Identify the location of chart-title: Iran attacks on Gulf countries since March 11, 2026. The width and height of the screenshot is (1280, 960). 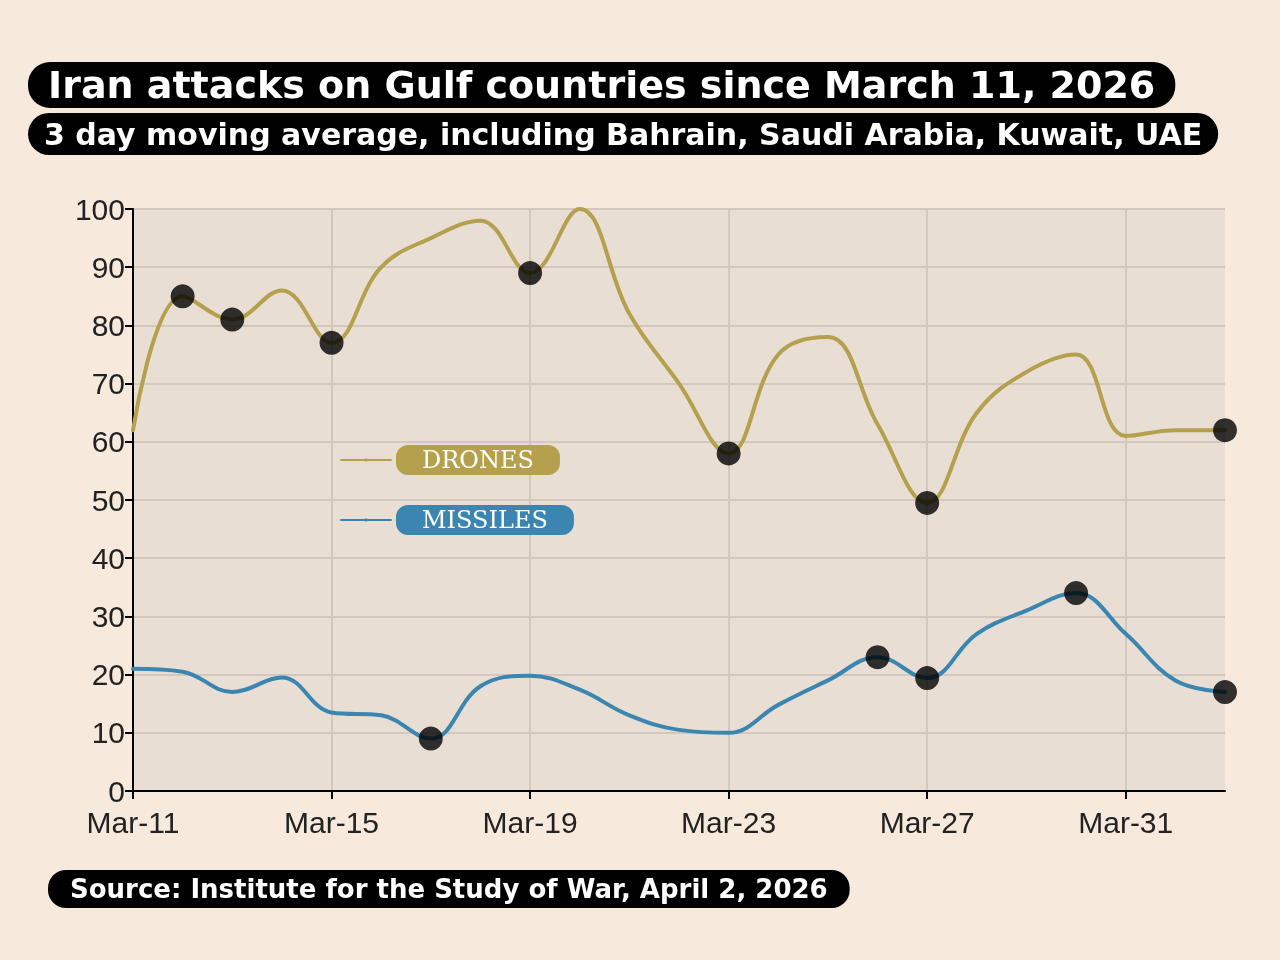
(602, 85).